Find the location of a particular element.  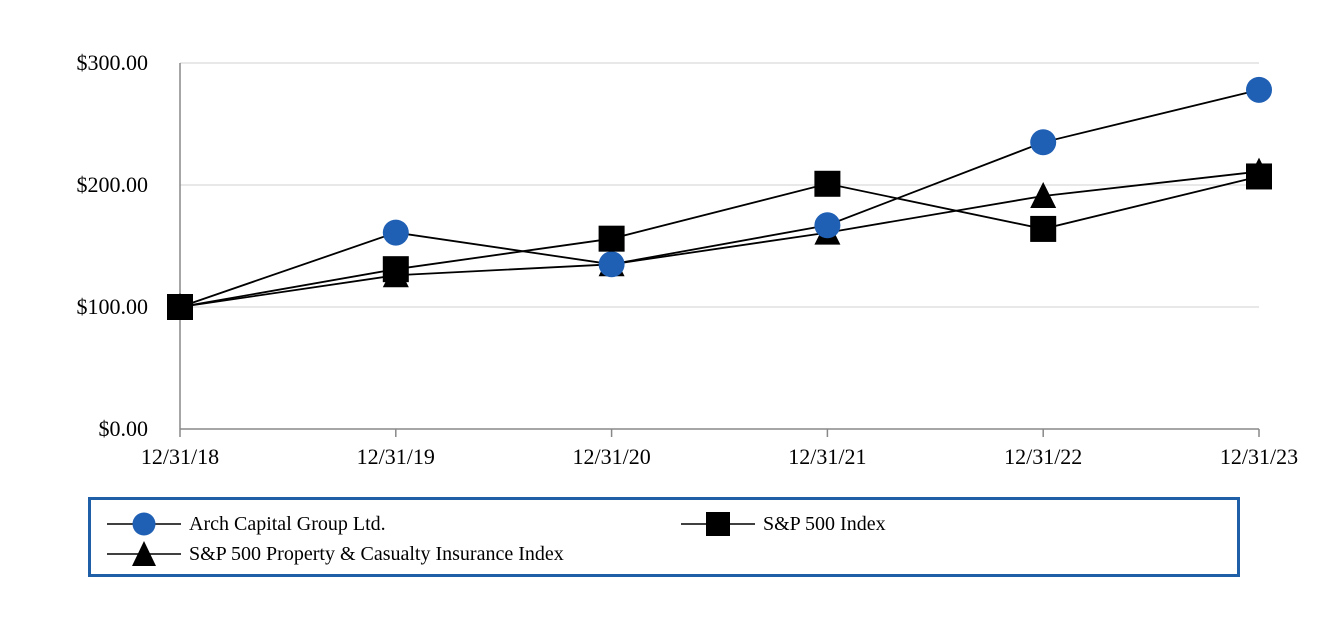

legend-item-sp500: S&P 500 Index is located at coordinates (782, 524).